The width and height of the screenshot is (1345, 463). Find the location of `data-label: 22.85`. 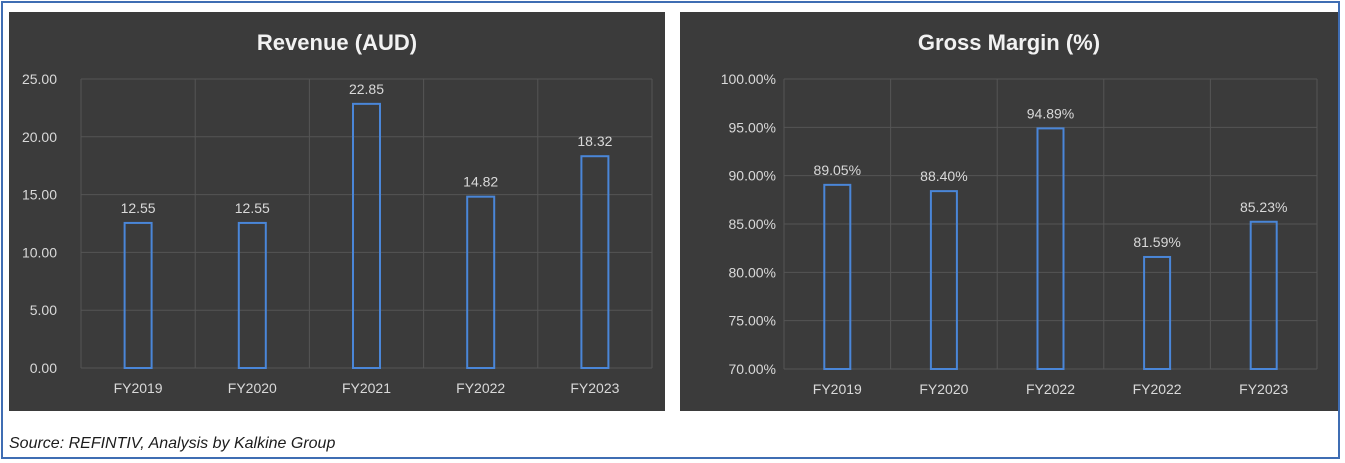

data-label: 22.85 is located at coordinates (366, 89).